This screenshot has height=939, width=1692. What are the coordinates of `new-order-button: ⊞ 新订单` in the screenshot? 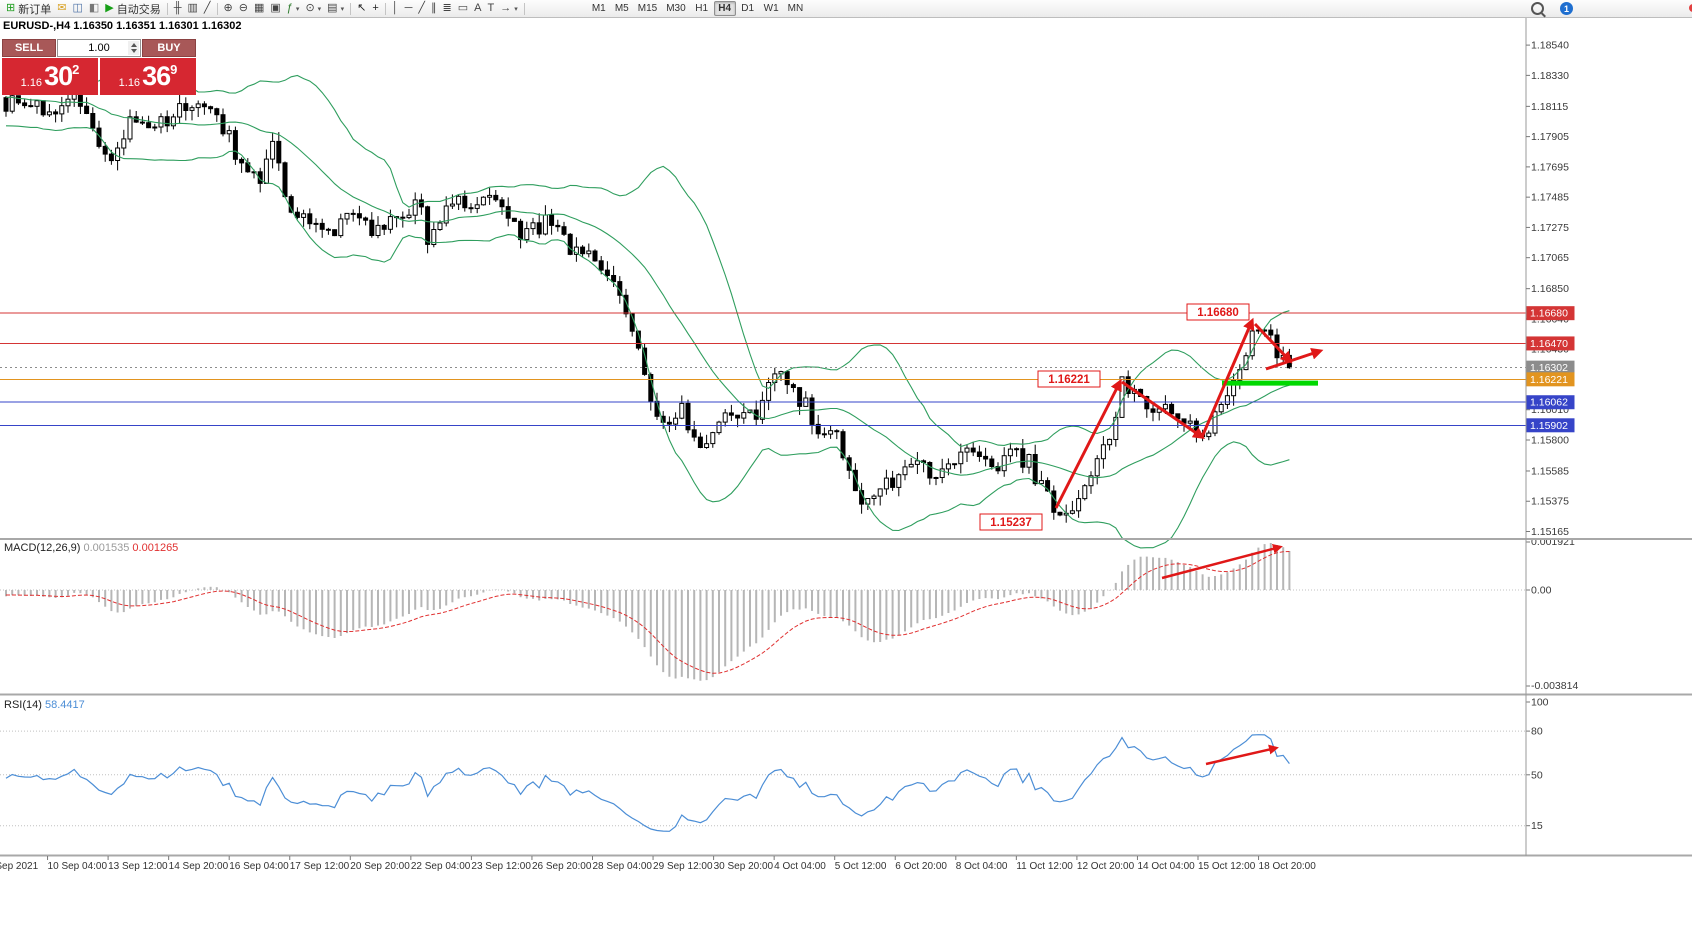 It's located at (28, 9).